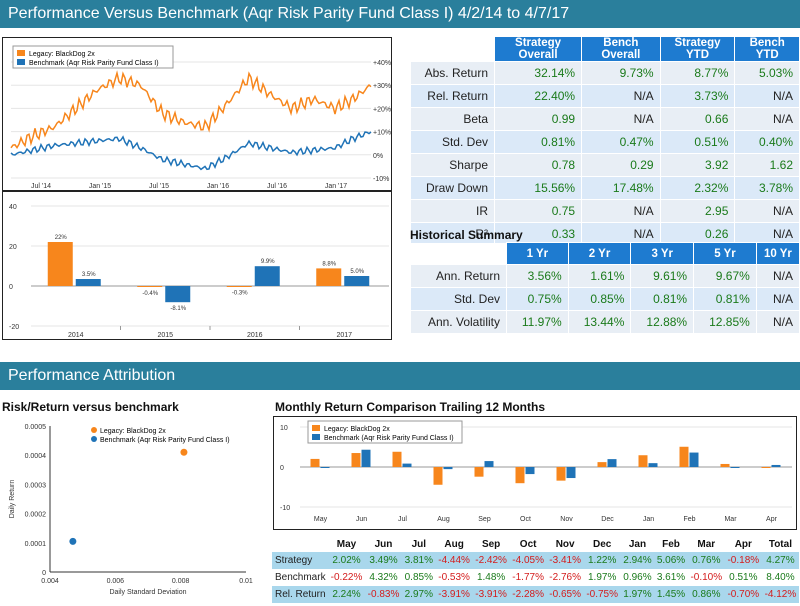 Image resolution: width=800 pixels, height=606 pixels. What do you see at coordinates (357, 272) in the screenshot?
I see `data-label: 5.0%` at bounding box center [357, 272].